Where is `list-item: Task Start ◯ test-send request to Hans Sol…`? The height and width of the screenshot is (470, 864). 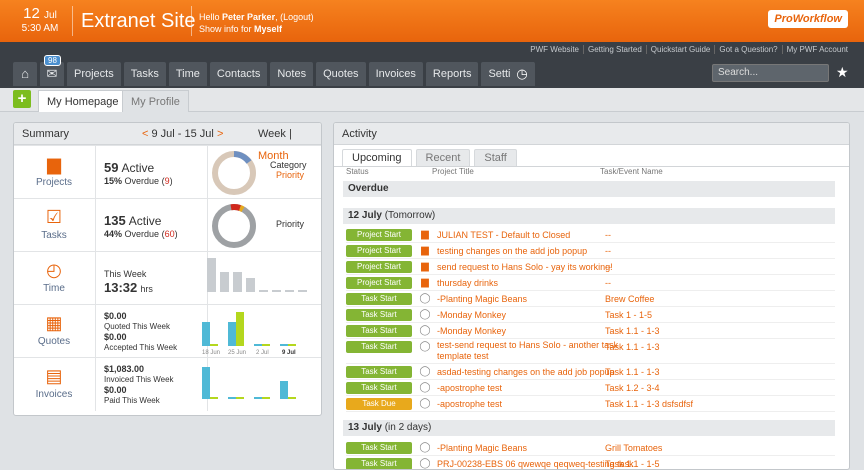
list-item: Task Start ◯ test-send request to Hans Sol… is located at coordinates (590, 352).